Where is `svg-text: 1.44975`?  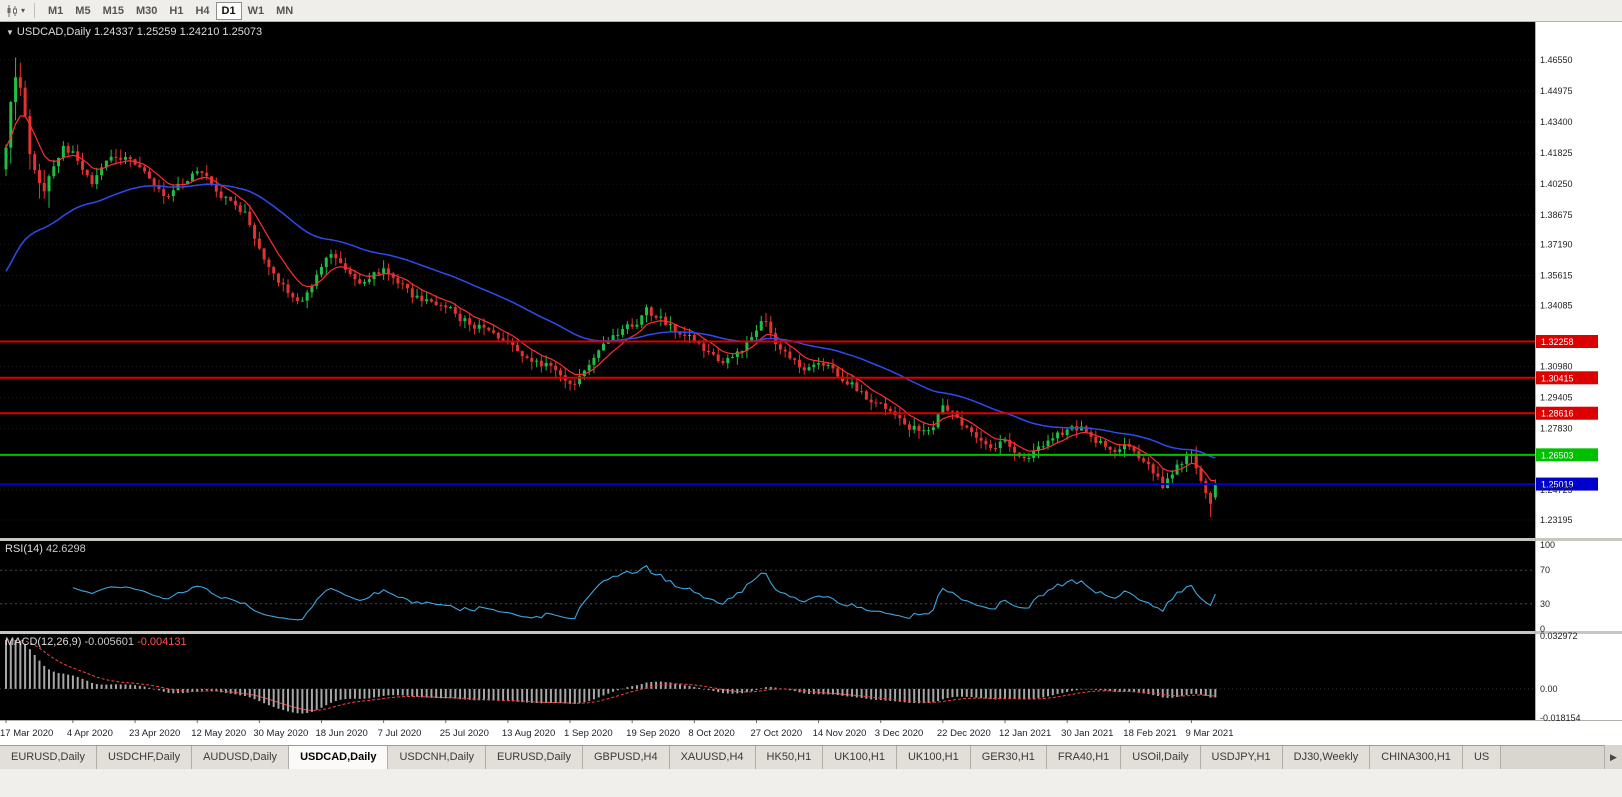 svg-text: 1.44975 is located at coordinates (1556, 91).